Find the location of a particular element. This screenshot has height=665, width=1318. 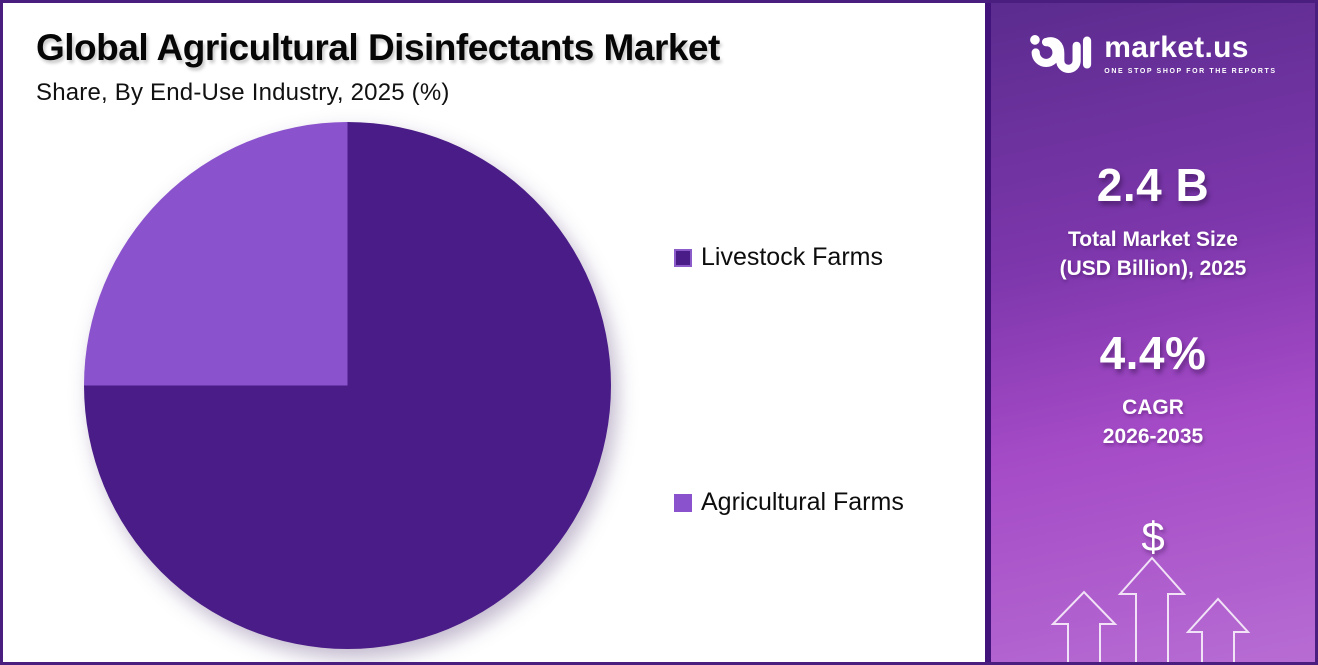

growth-arrows-icon is located at coordinates (1150, 609).